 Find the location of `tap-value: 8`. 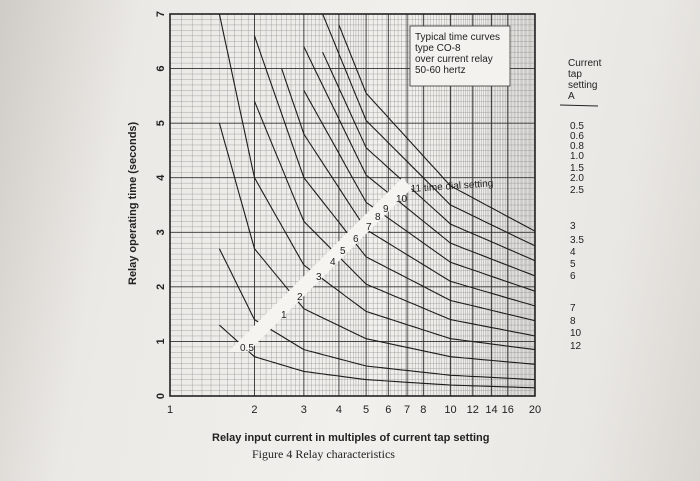

tap-value: 8 is located at coordinates (573, 321).